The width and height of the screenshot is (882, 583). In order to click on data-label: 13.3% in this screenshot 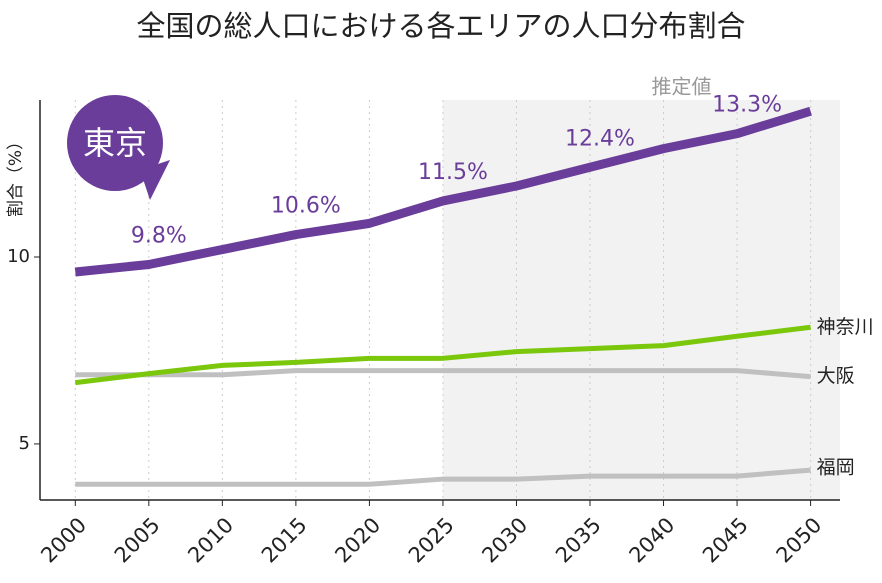, I will do `click(747, 105)`.